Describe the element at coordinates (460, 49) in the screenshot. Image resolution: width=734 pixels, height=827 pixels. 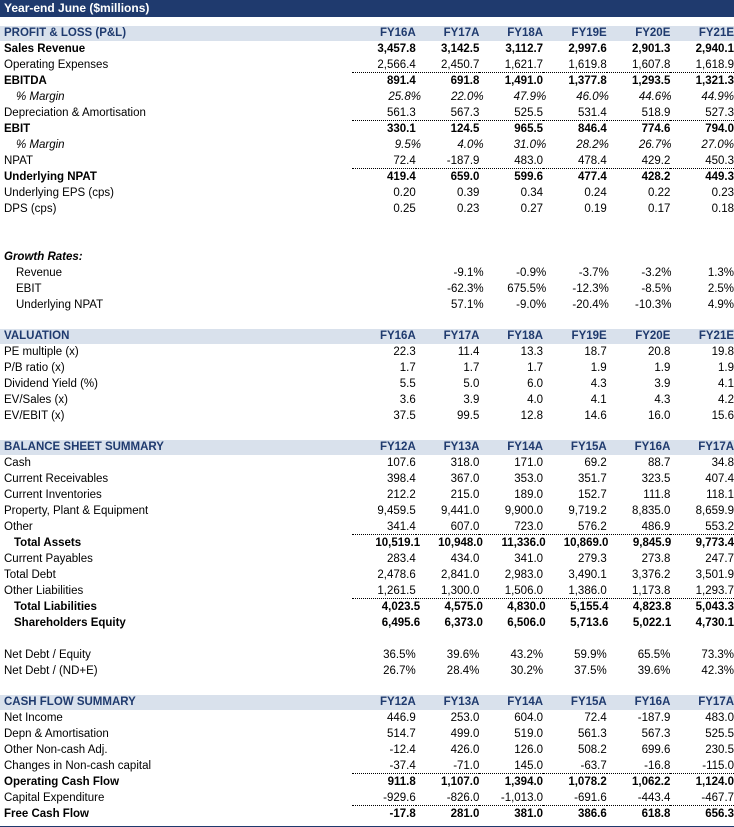
I see `row-value: 3,142.5` at that location.